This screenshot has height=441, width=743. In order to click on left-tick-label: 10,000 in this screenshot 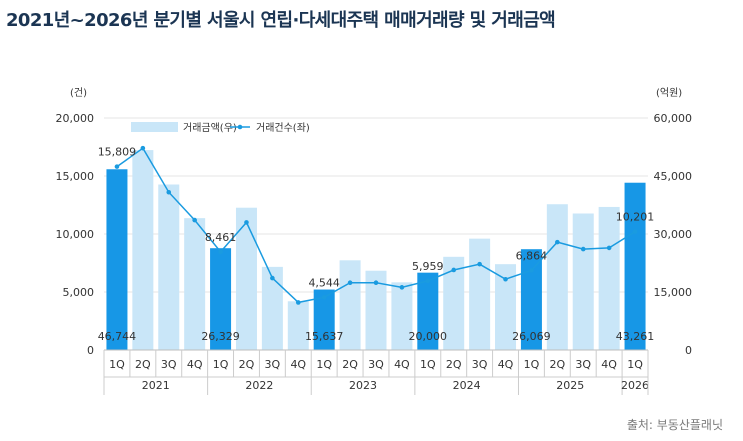, I will do `click(75, 234)`.